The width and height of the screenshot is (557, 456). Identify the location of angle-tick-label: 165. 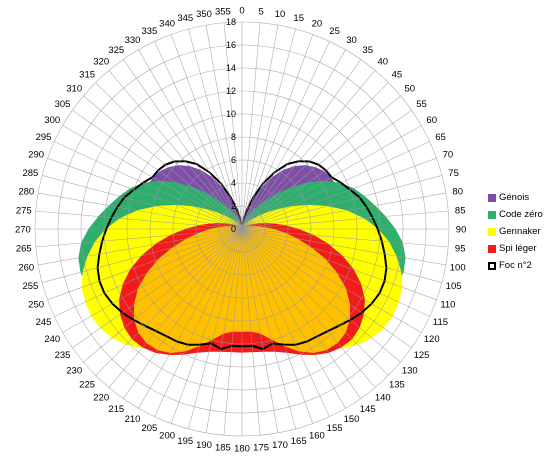
(299, 441).